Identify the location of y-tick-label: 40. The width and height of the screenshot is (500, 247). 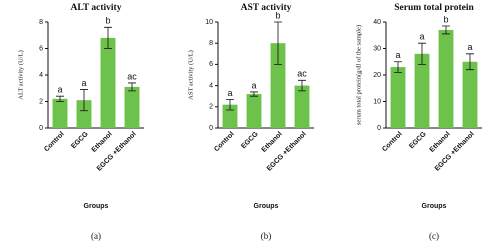
(377, 22).